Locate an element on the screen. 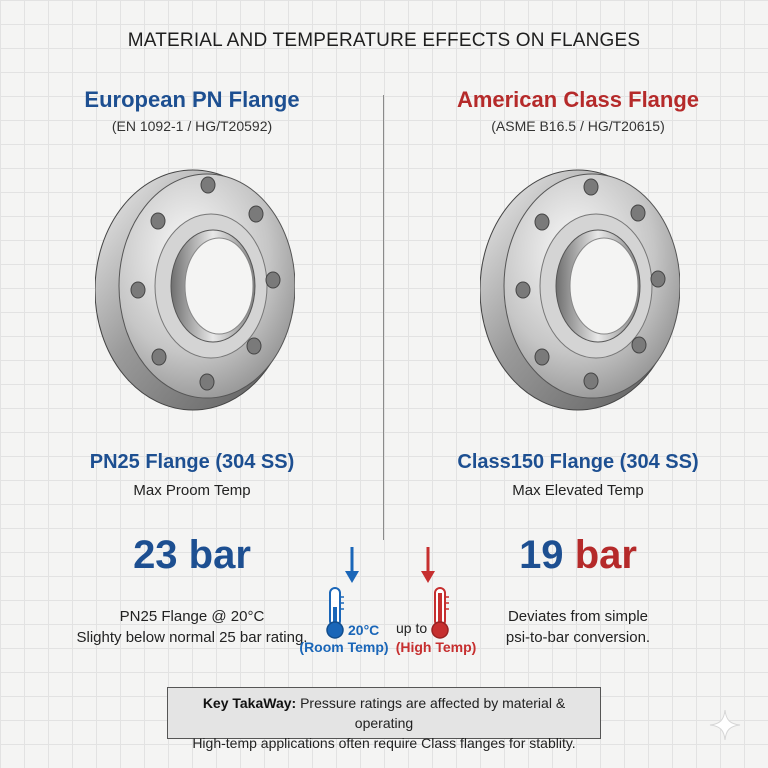  left-heading: European PN Flange is located at coordinates (192, 99).